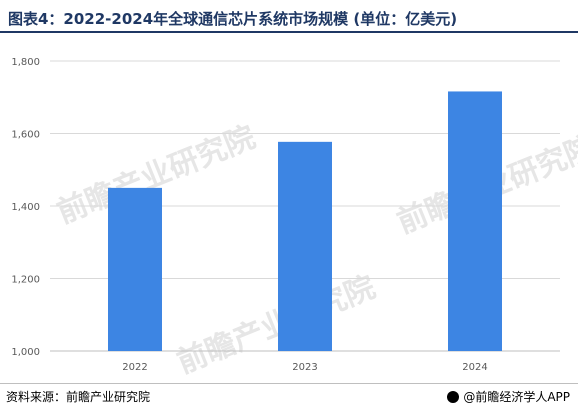 The image size is (578, 420). I want to click on source-note: 资料来源：前瞻产业研究院, so click(78, 397).